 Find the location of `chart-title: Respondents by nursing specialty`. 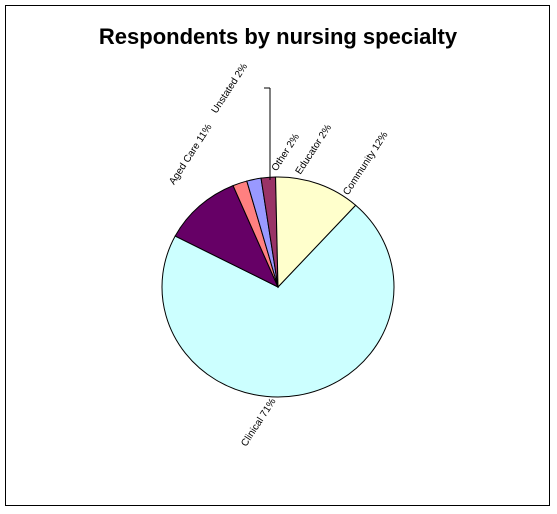

chart-title: Respondents by nursing specialty is located at coordinates (278, 36).